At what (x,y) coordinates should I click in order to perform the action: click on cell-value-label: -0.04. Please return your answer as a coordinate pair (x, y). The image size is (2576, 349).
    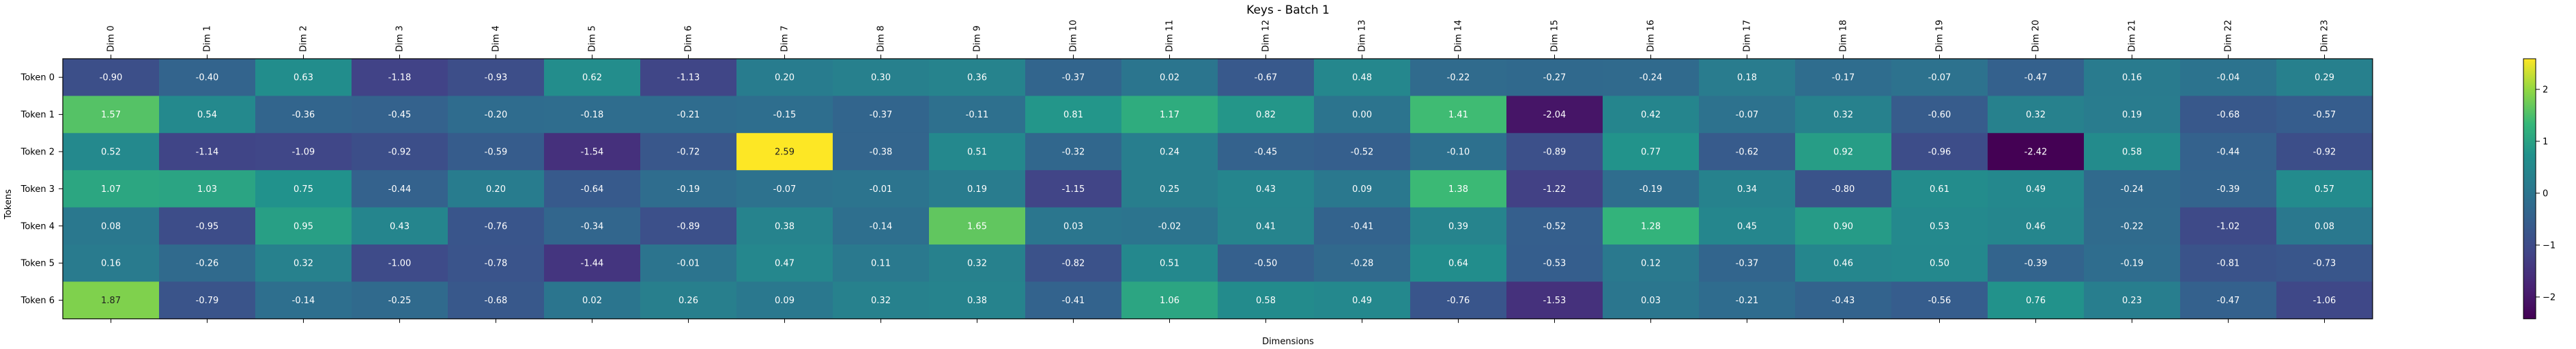
    Looking at the image, I should click on (2228, 78).